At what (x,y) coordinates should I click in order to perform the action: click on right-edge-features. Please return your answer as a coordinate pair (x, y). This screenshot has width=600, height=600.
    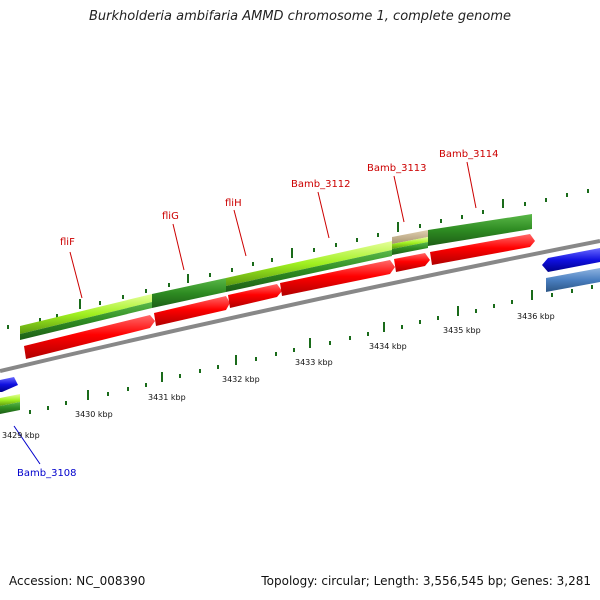
    Looking at the image, I should click on (571, 270).